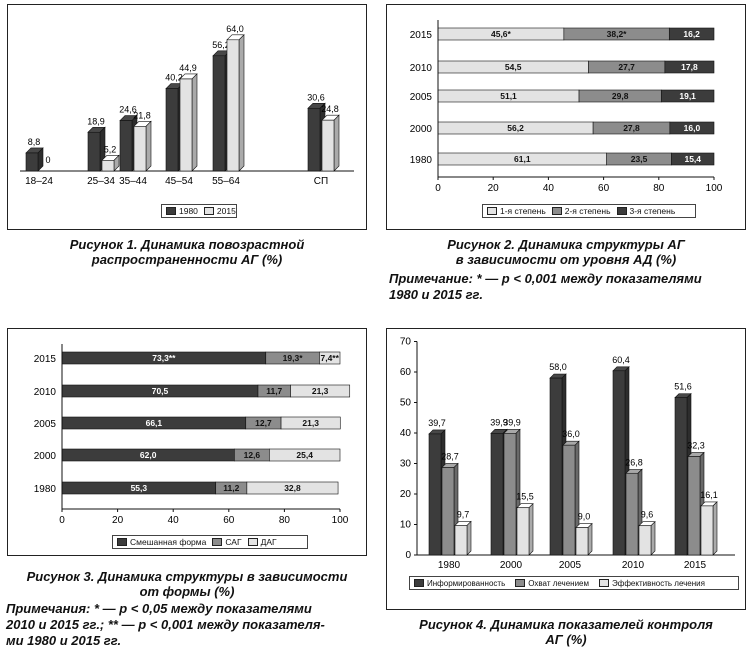 The image size is (752, 653). I want to click on chart-2-caption-line-2: в зависимости от уровня АД (%), so click(566, 259).